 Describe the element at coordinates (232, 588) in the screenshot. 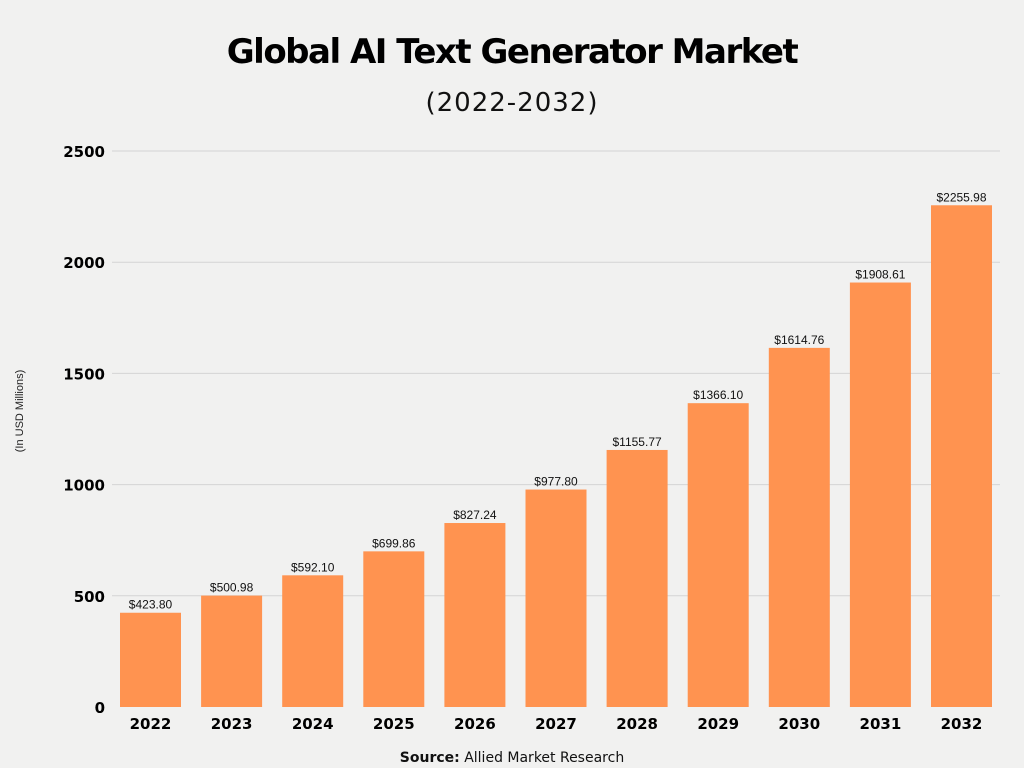

I see `data-label: $500.98` at that location.